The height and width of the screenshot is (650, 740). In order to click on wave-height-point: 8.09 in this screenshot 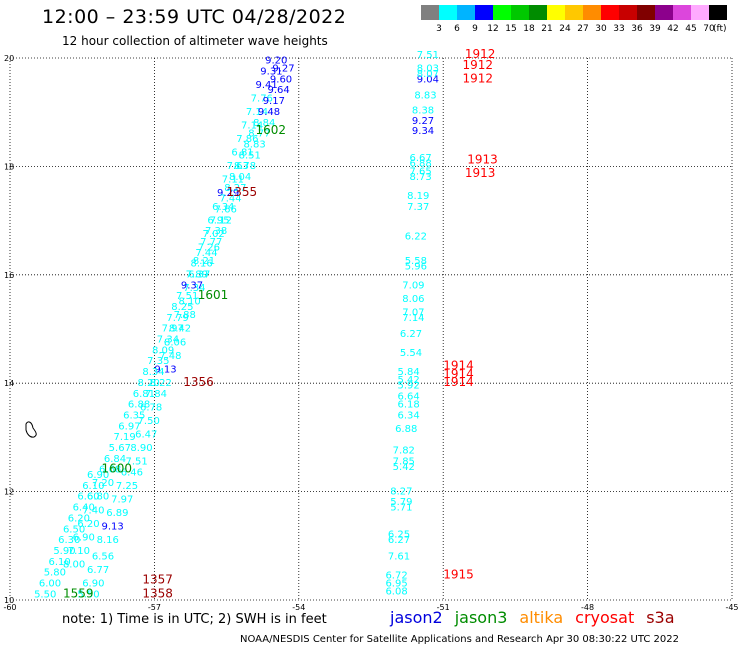, I will do `click(163, 350)`.